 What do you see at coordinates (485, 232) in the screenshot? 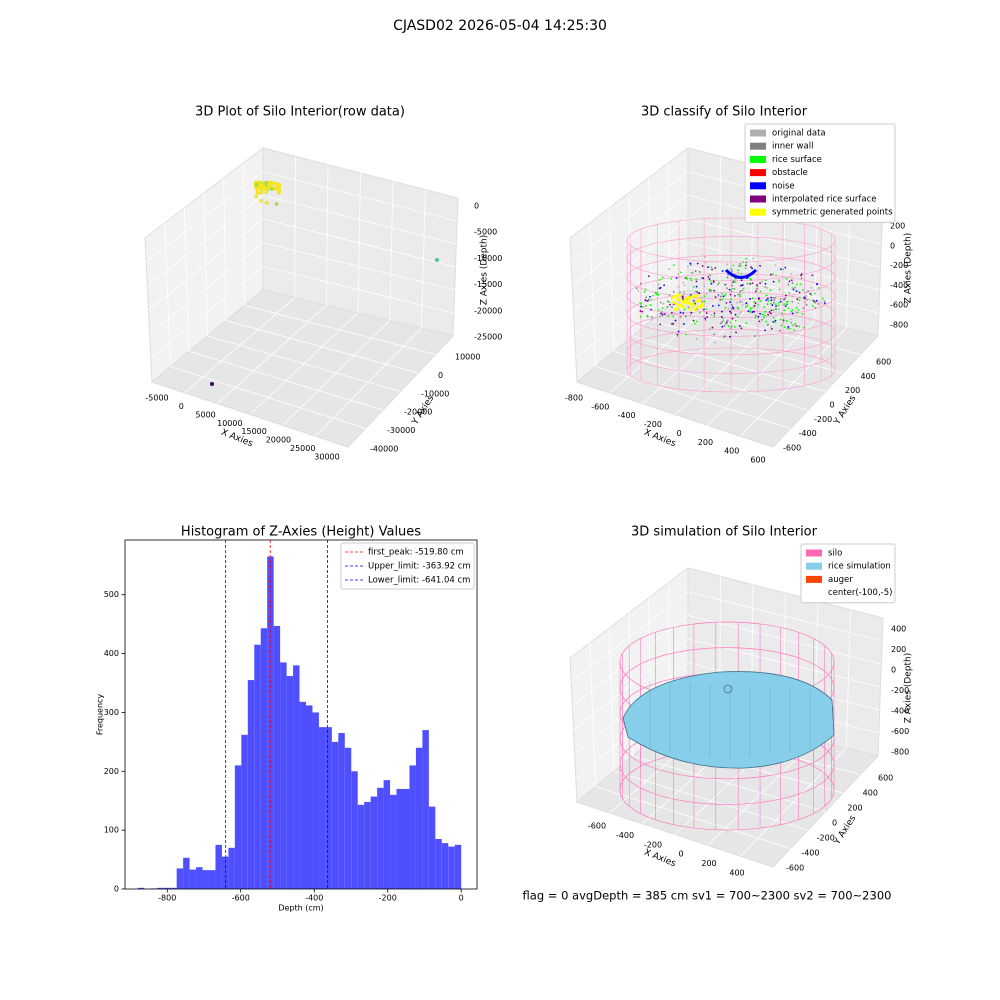
I see `z-tick-label: -5000` at bounding box center [485, 232].